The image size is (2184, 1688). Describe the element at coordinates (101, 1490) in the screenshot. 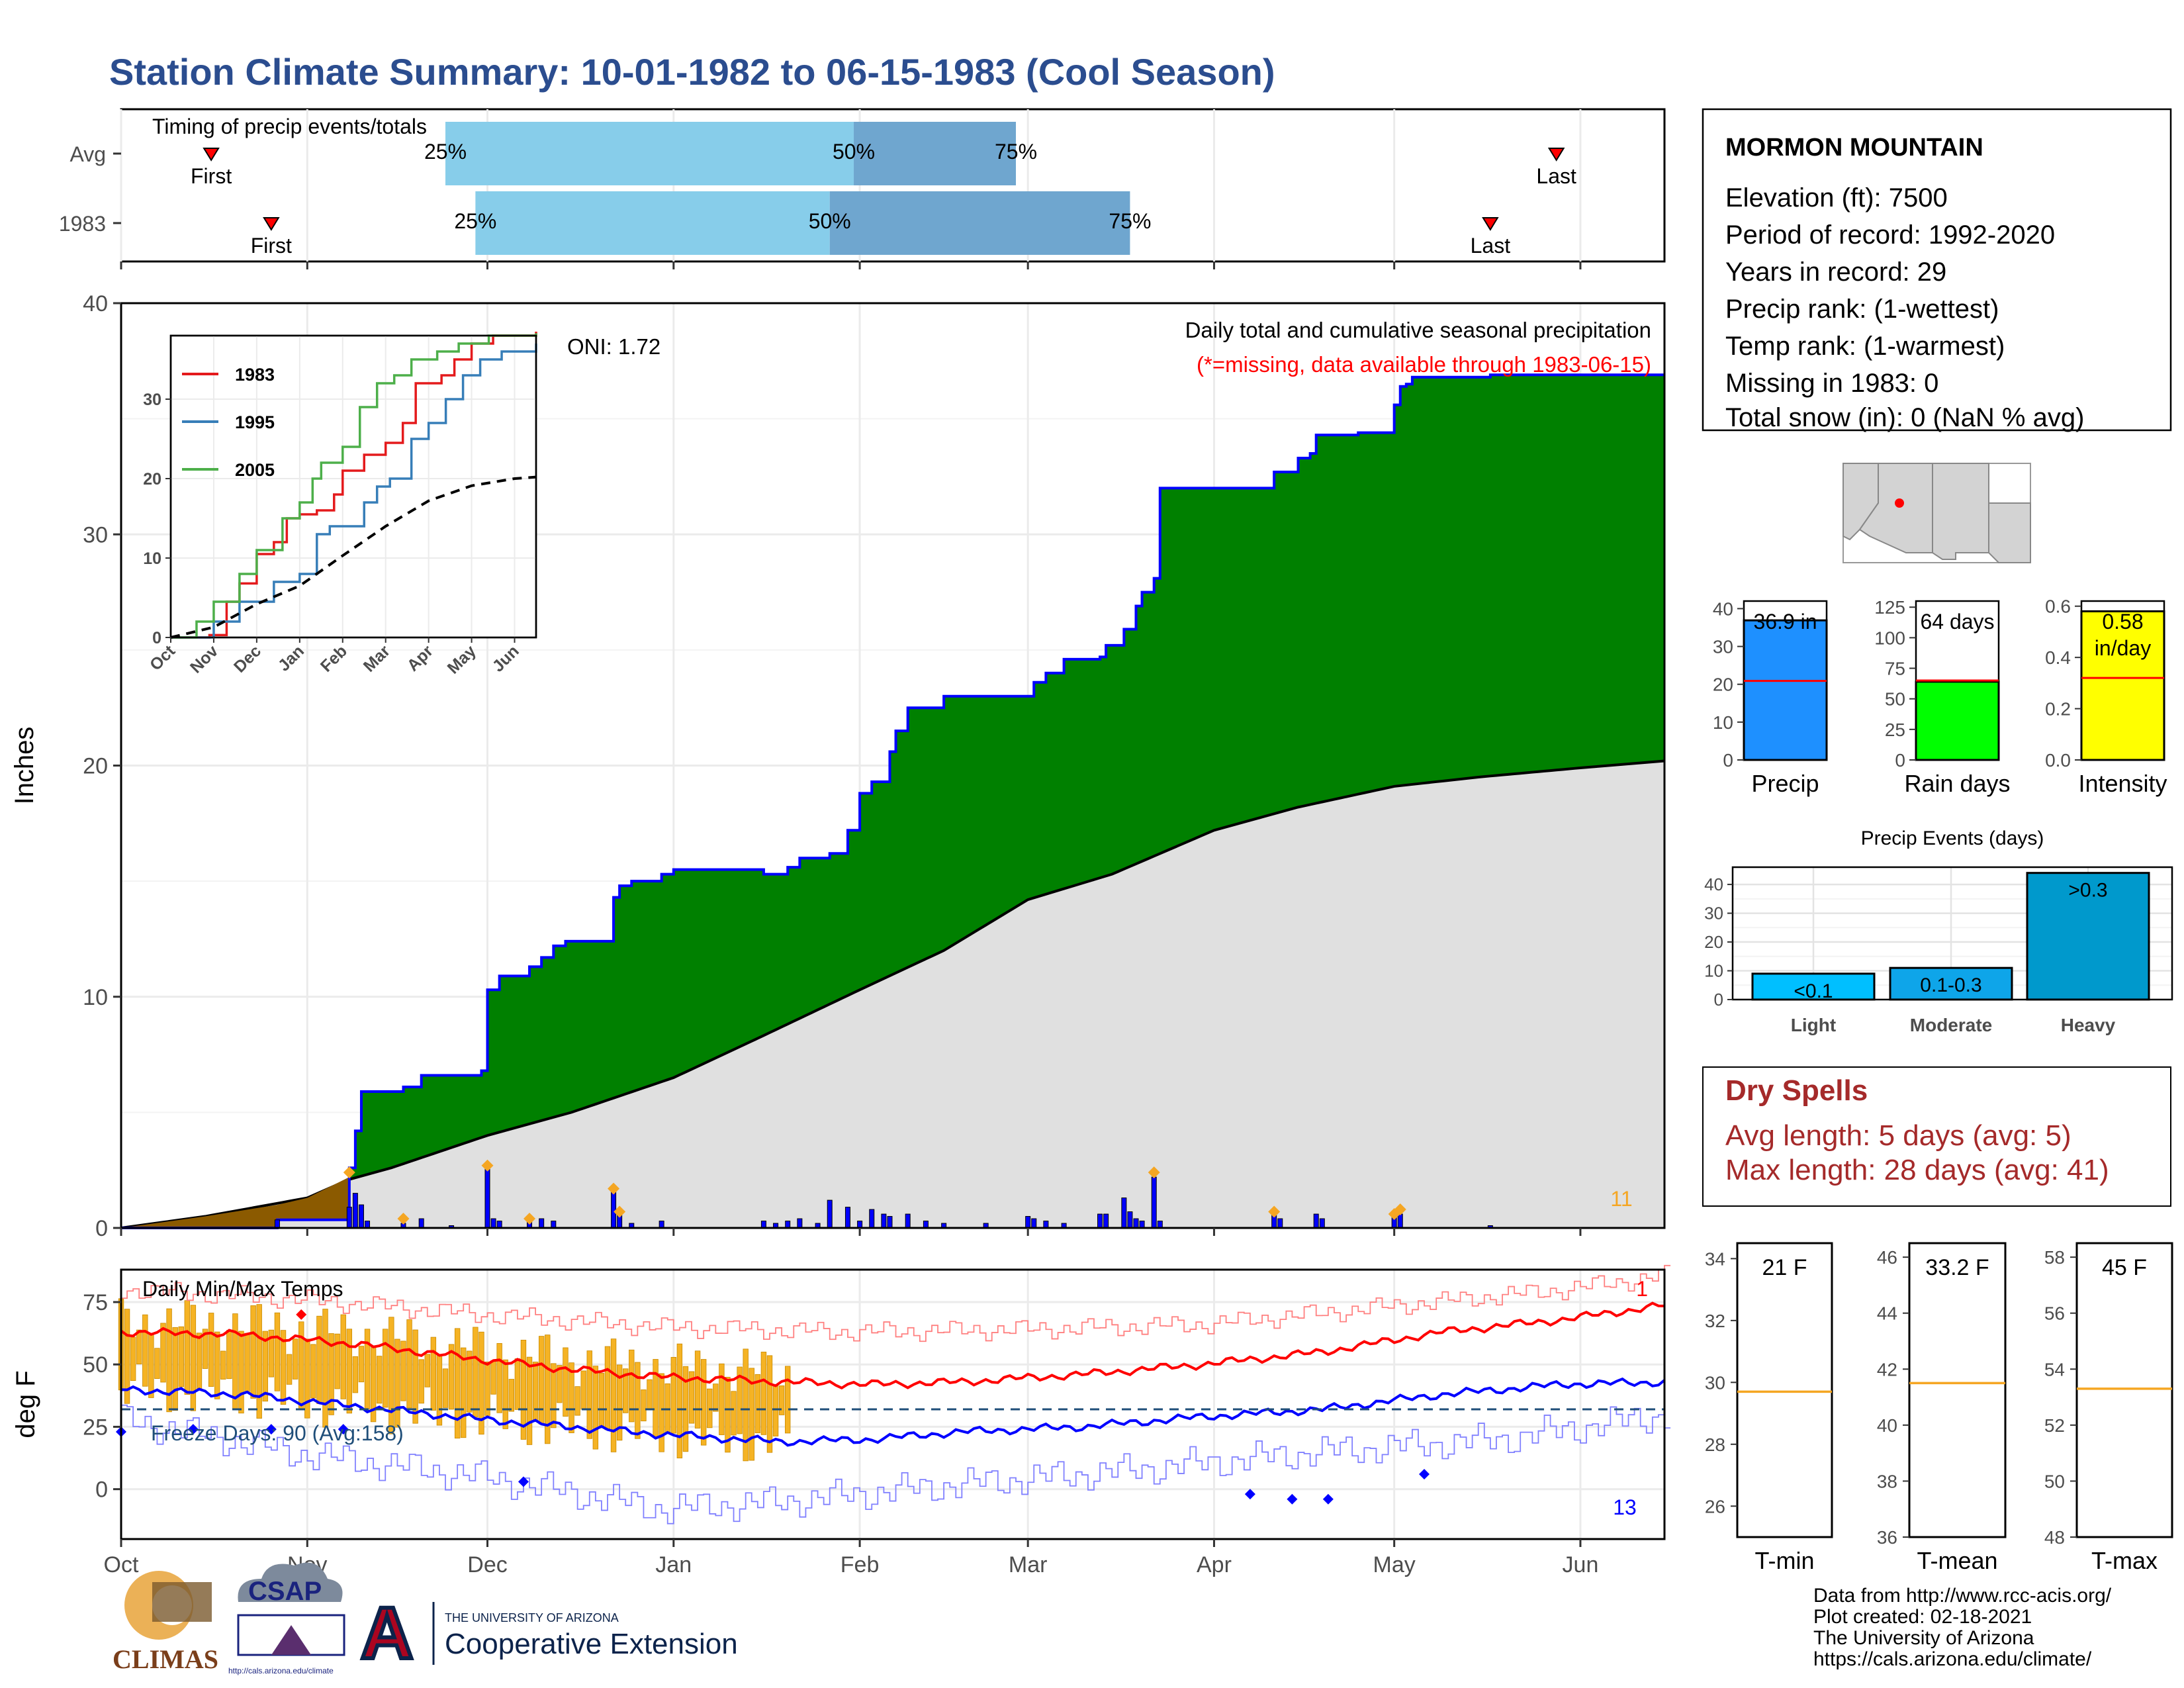

I see `temps-ytick-label: 0` at that location.